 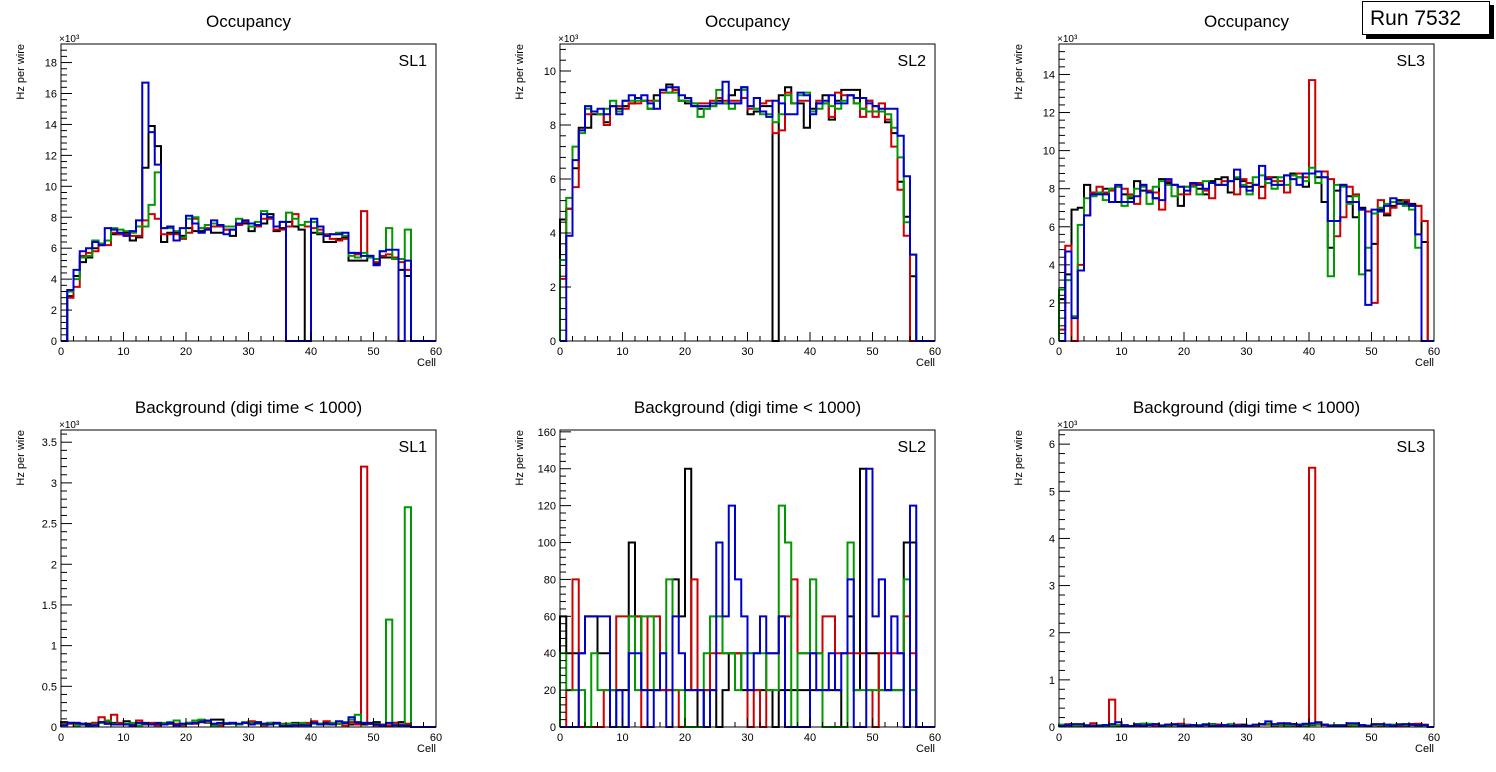 I want to click on y-tick-label: 3.5, so click(x=49, y=443).